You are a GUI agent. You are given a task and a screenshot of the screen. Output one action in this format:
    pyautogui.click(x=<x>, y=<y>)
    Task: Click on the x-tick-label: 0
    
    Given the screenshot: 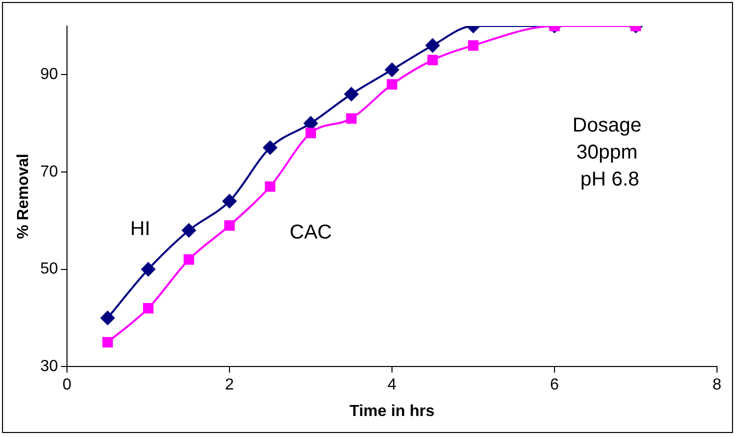 What is the action you would take?
    pyautogui.click(x=67, y=385)
    